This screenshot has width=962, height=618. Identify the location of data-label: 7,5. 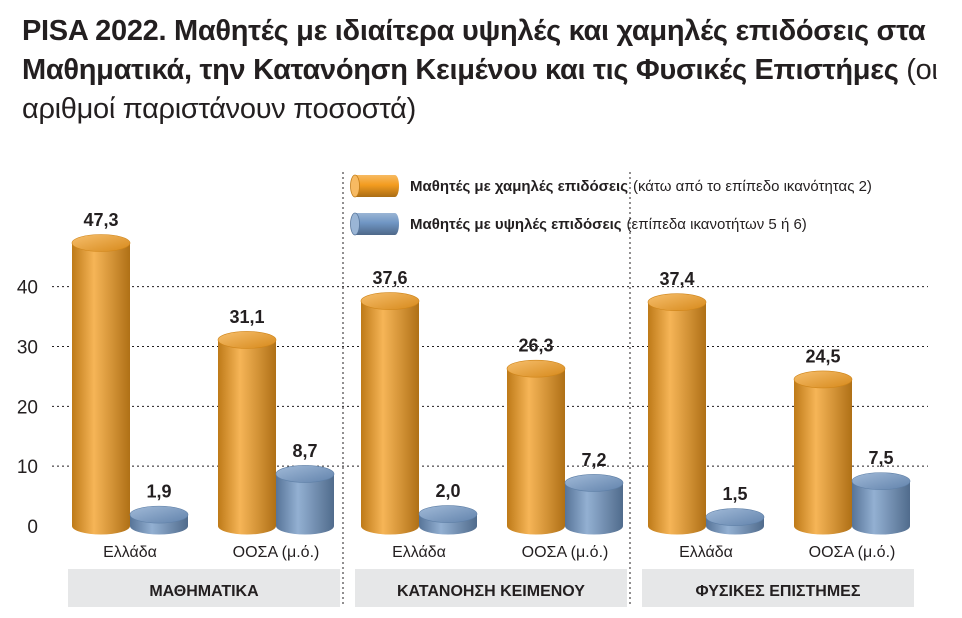
(880, 458).